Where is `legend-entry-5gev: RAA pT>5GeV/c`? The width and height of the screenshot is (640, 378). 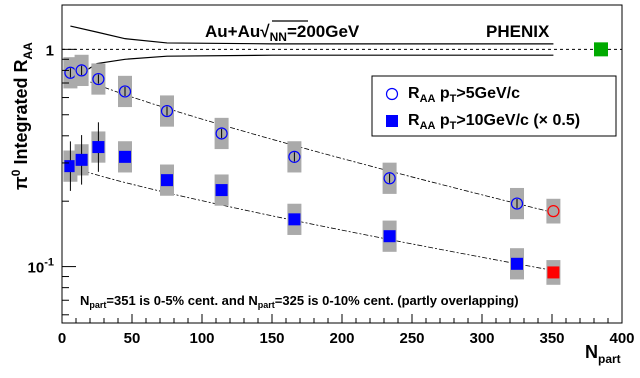
legend-entry-5gev: RAA pT>5GeV/c is located at coordinates (464, 95).